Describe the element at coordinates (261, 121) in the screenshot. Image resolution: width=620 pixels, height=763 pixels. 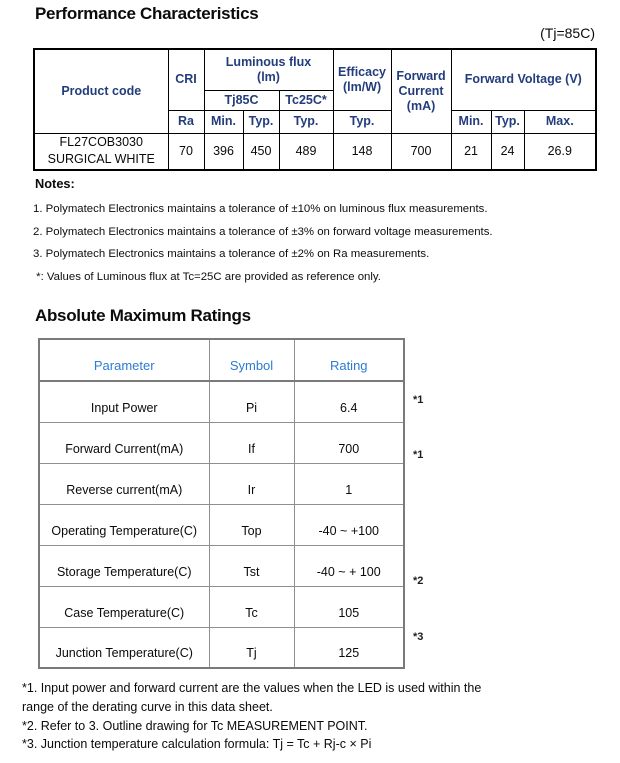
I see `perf-header-lf-typ: Typ.` at that location.